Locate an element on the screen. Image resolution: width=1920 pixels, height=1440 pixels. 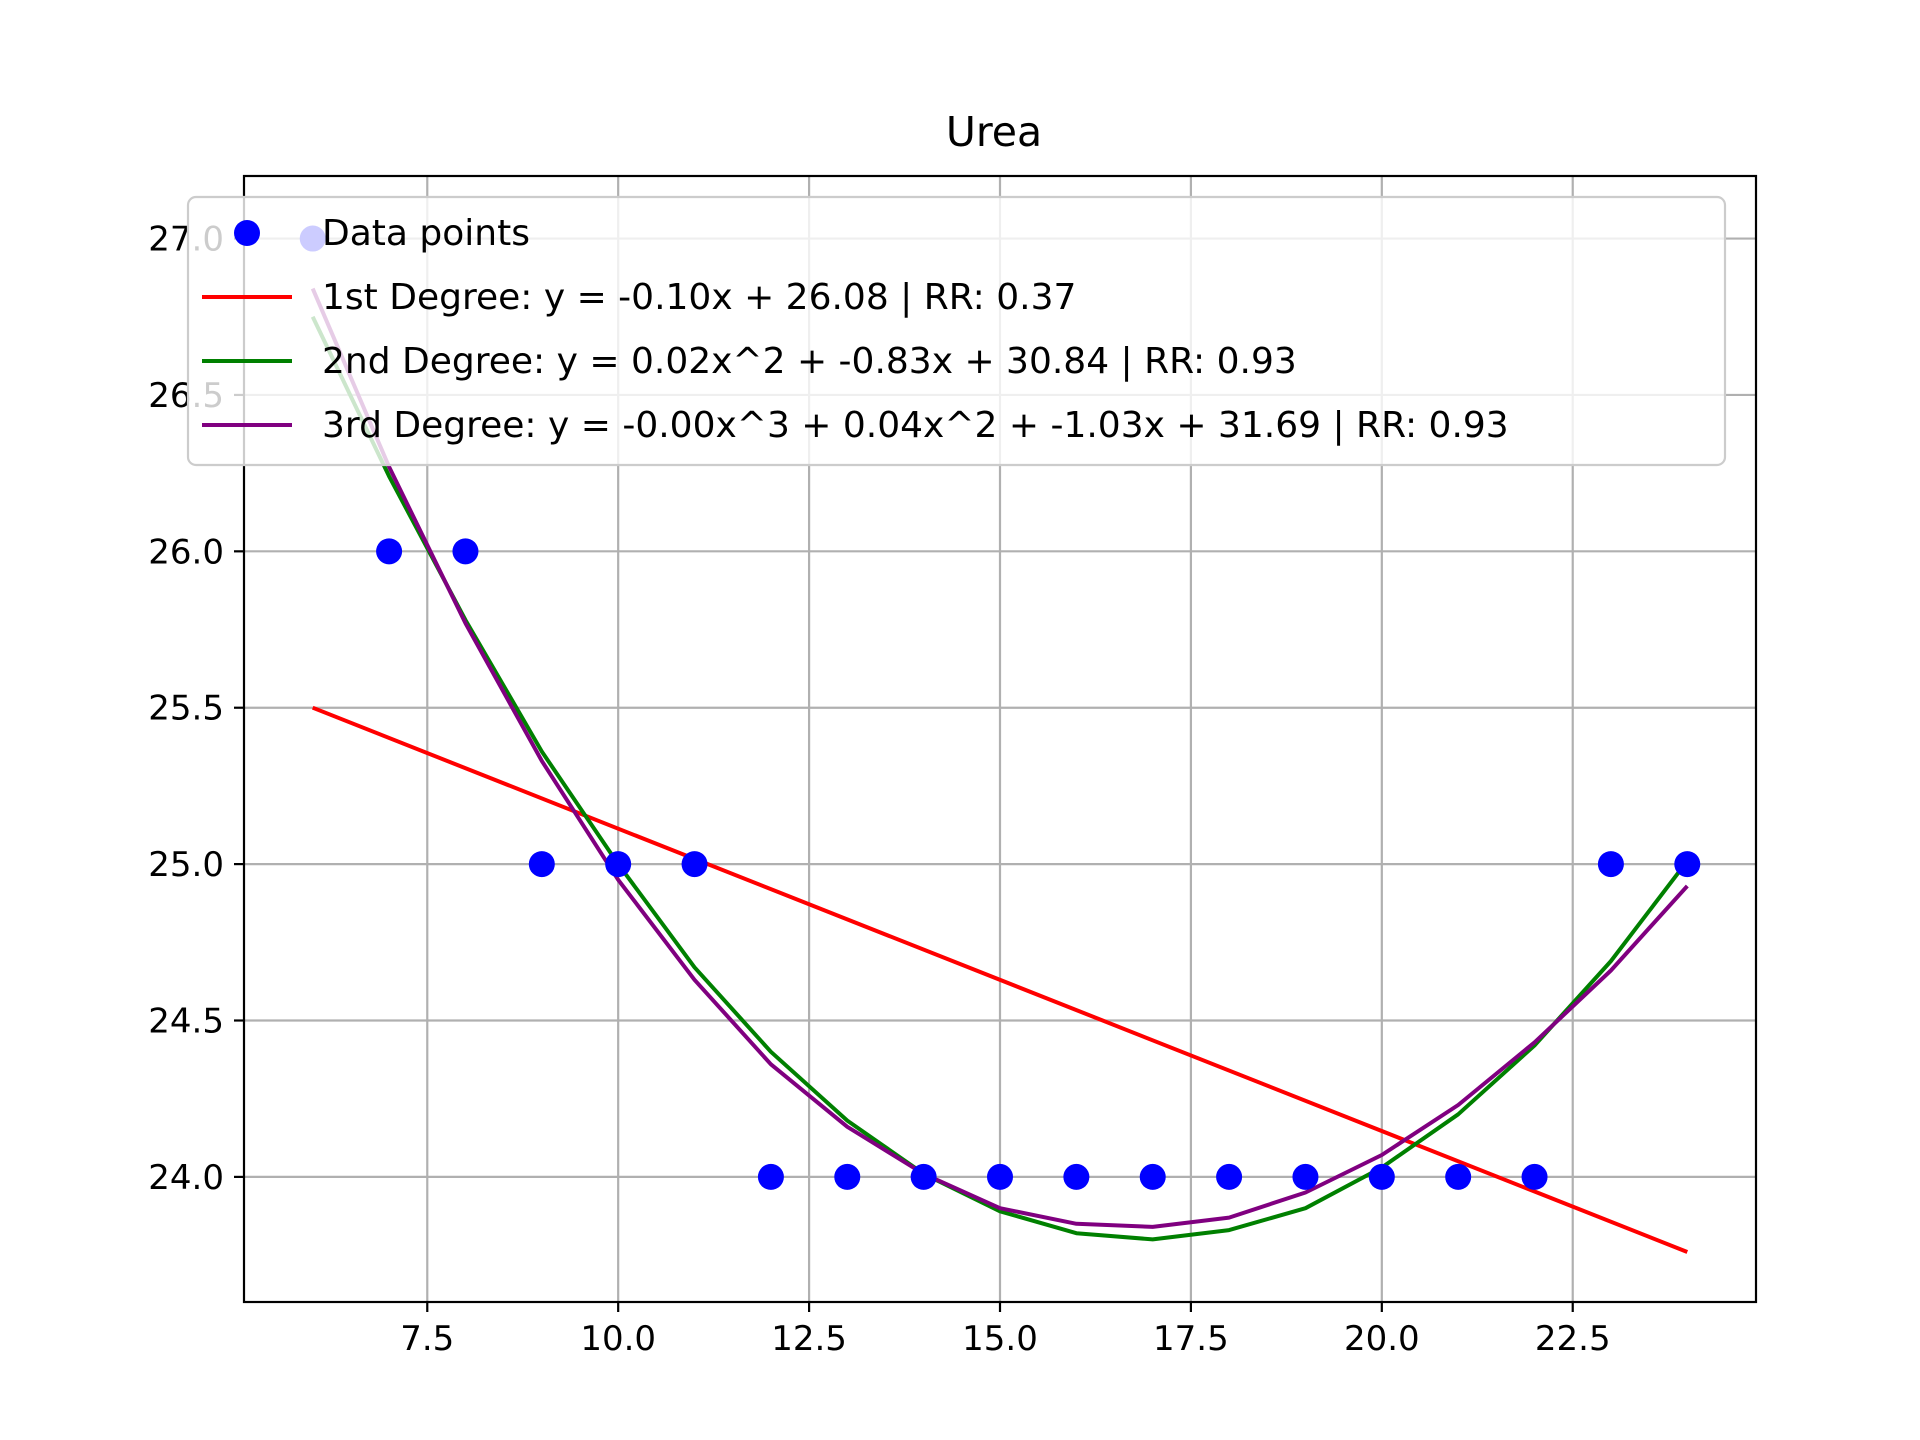
x-tick-label: 17.5 is located at coordinates (1191, 1339).